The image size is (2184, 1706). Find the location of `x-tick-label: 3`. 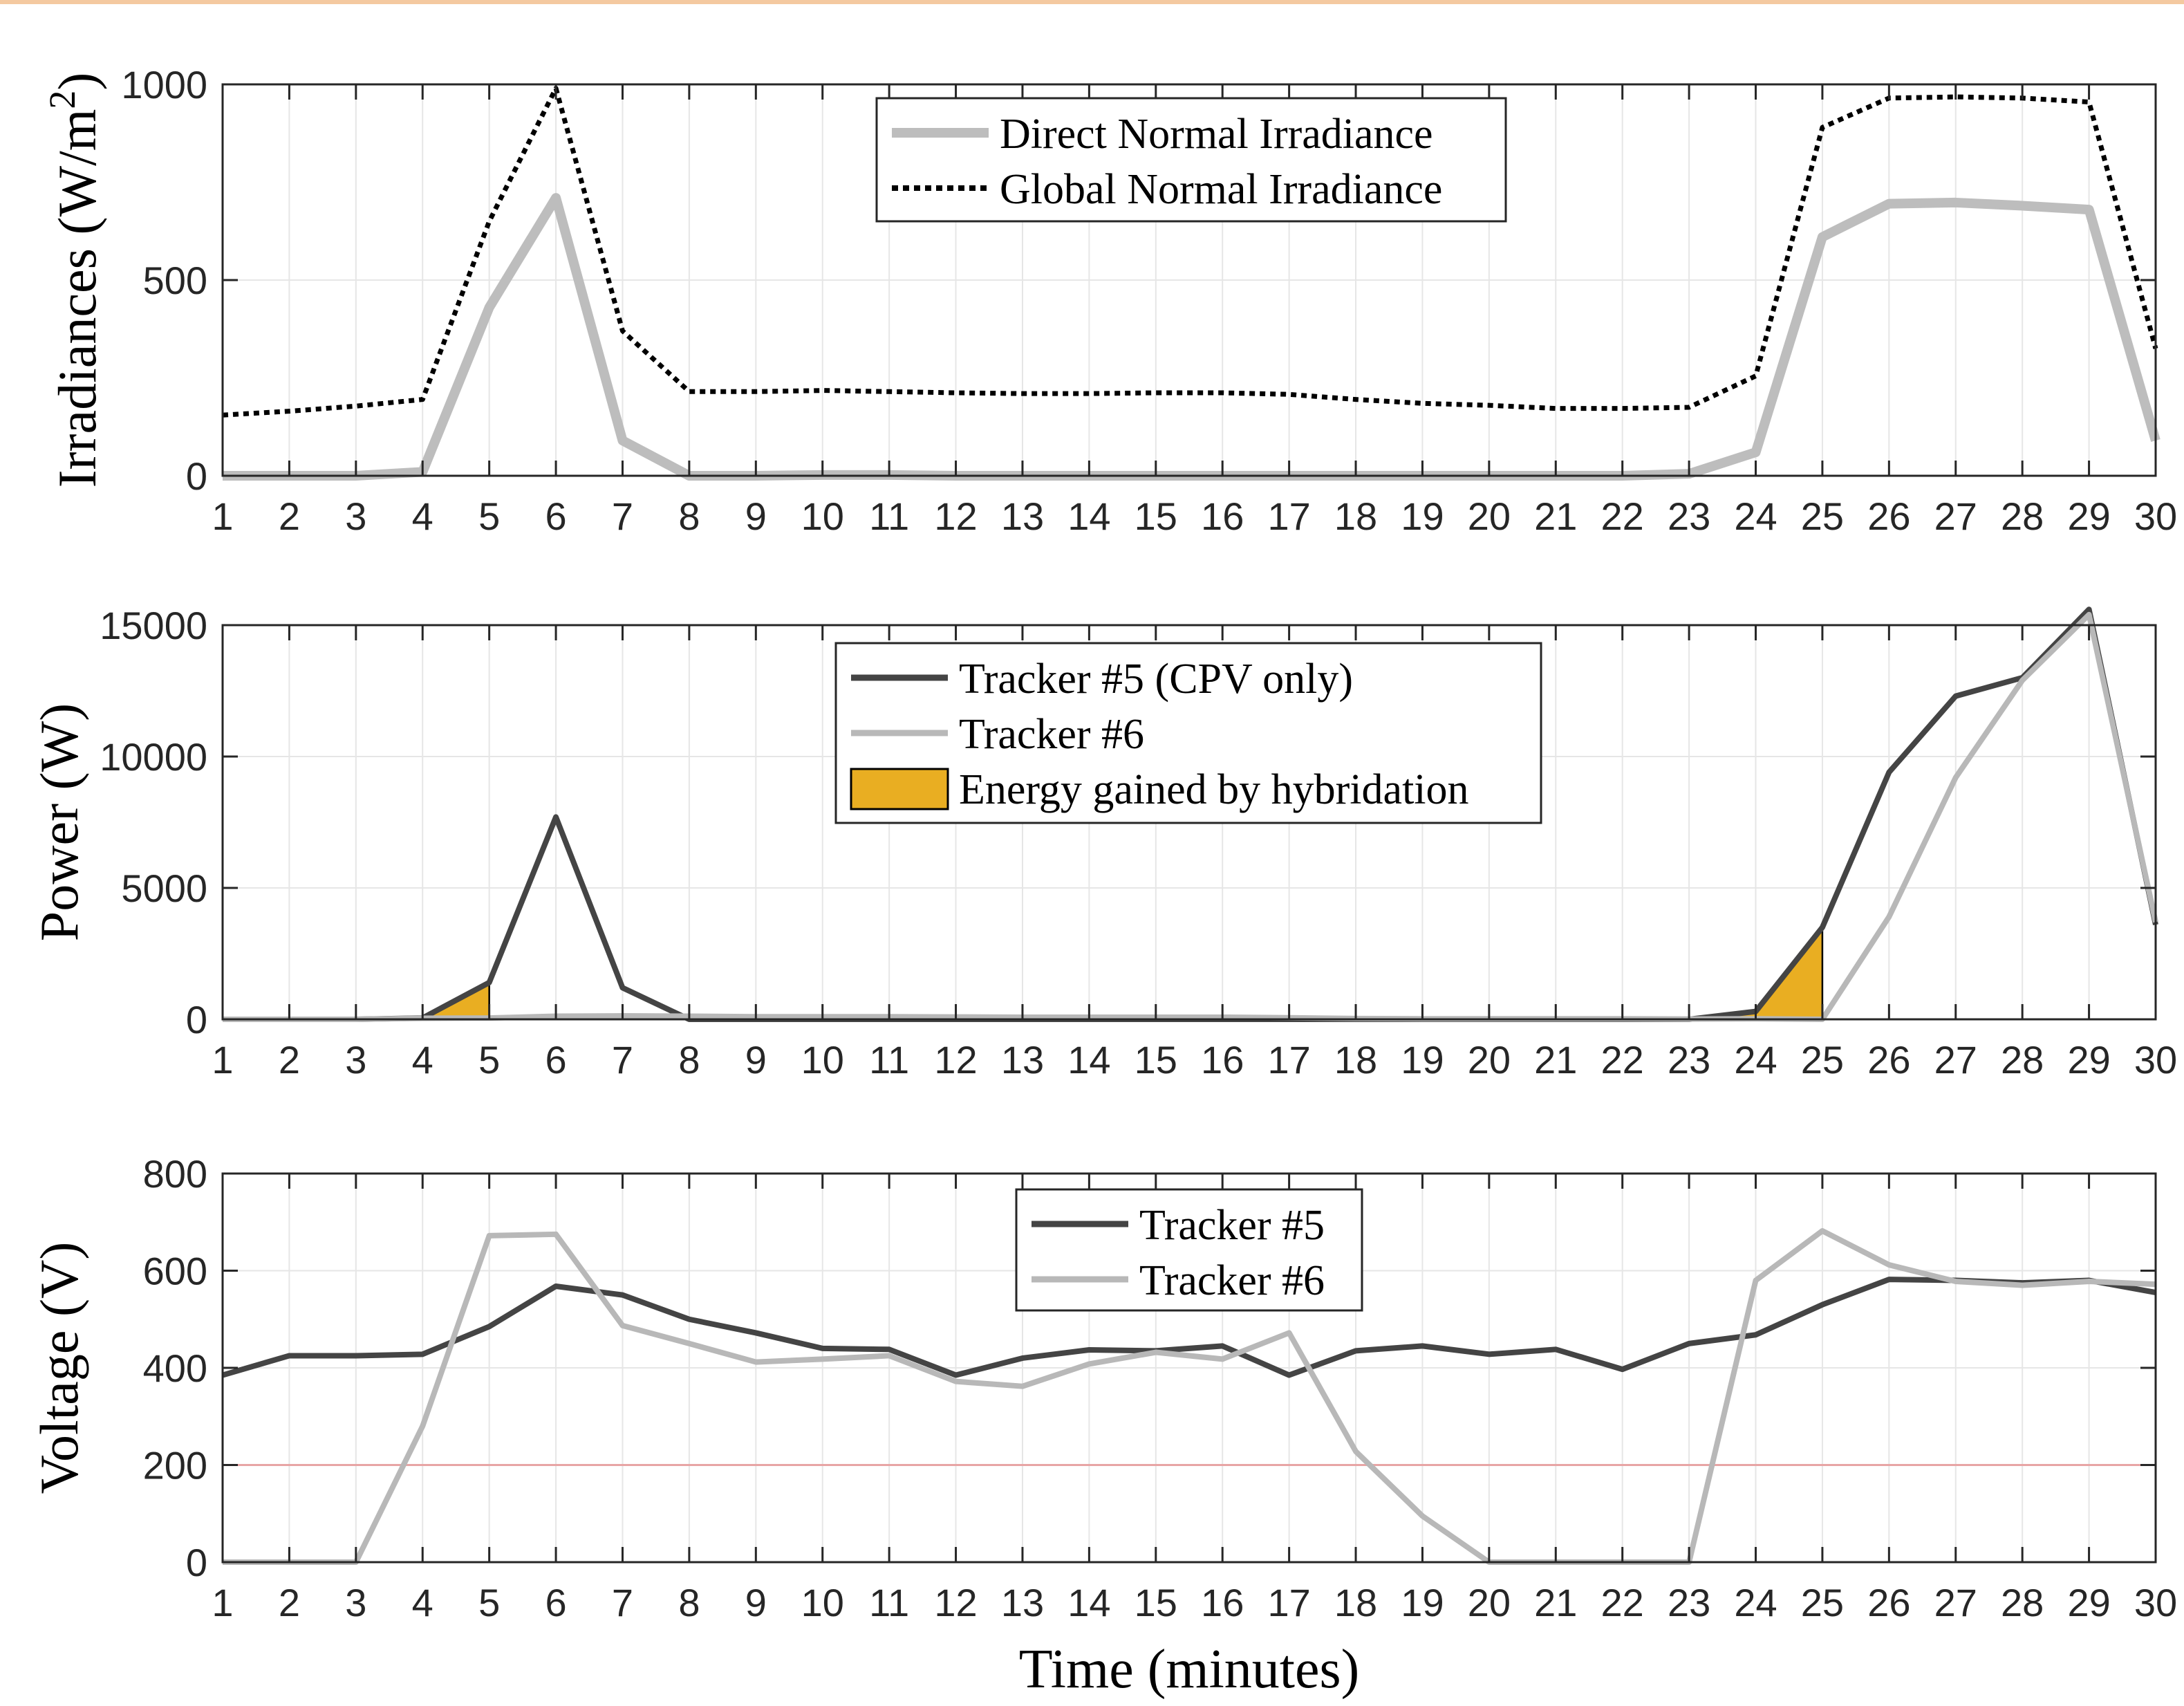

x-tick-label: 3 is located at coordinates (355, 516).